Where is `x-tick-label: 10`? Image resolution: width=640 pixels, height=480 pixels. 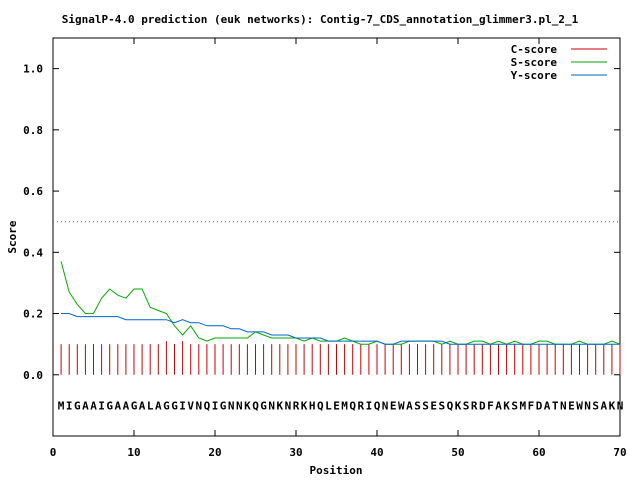
x-tick-label: 10 is located at coordinates (133, 452).